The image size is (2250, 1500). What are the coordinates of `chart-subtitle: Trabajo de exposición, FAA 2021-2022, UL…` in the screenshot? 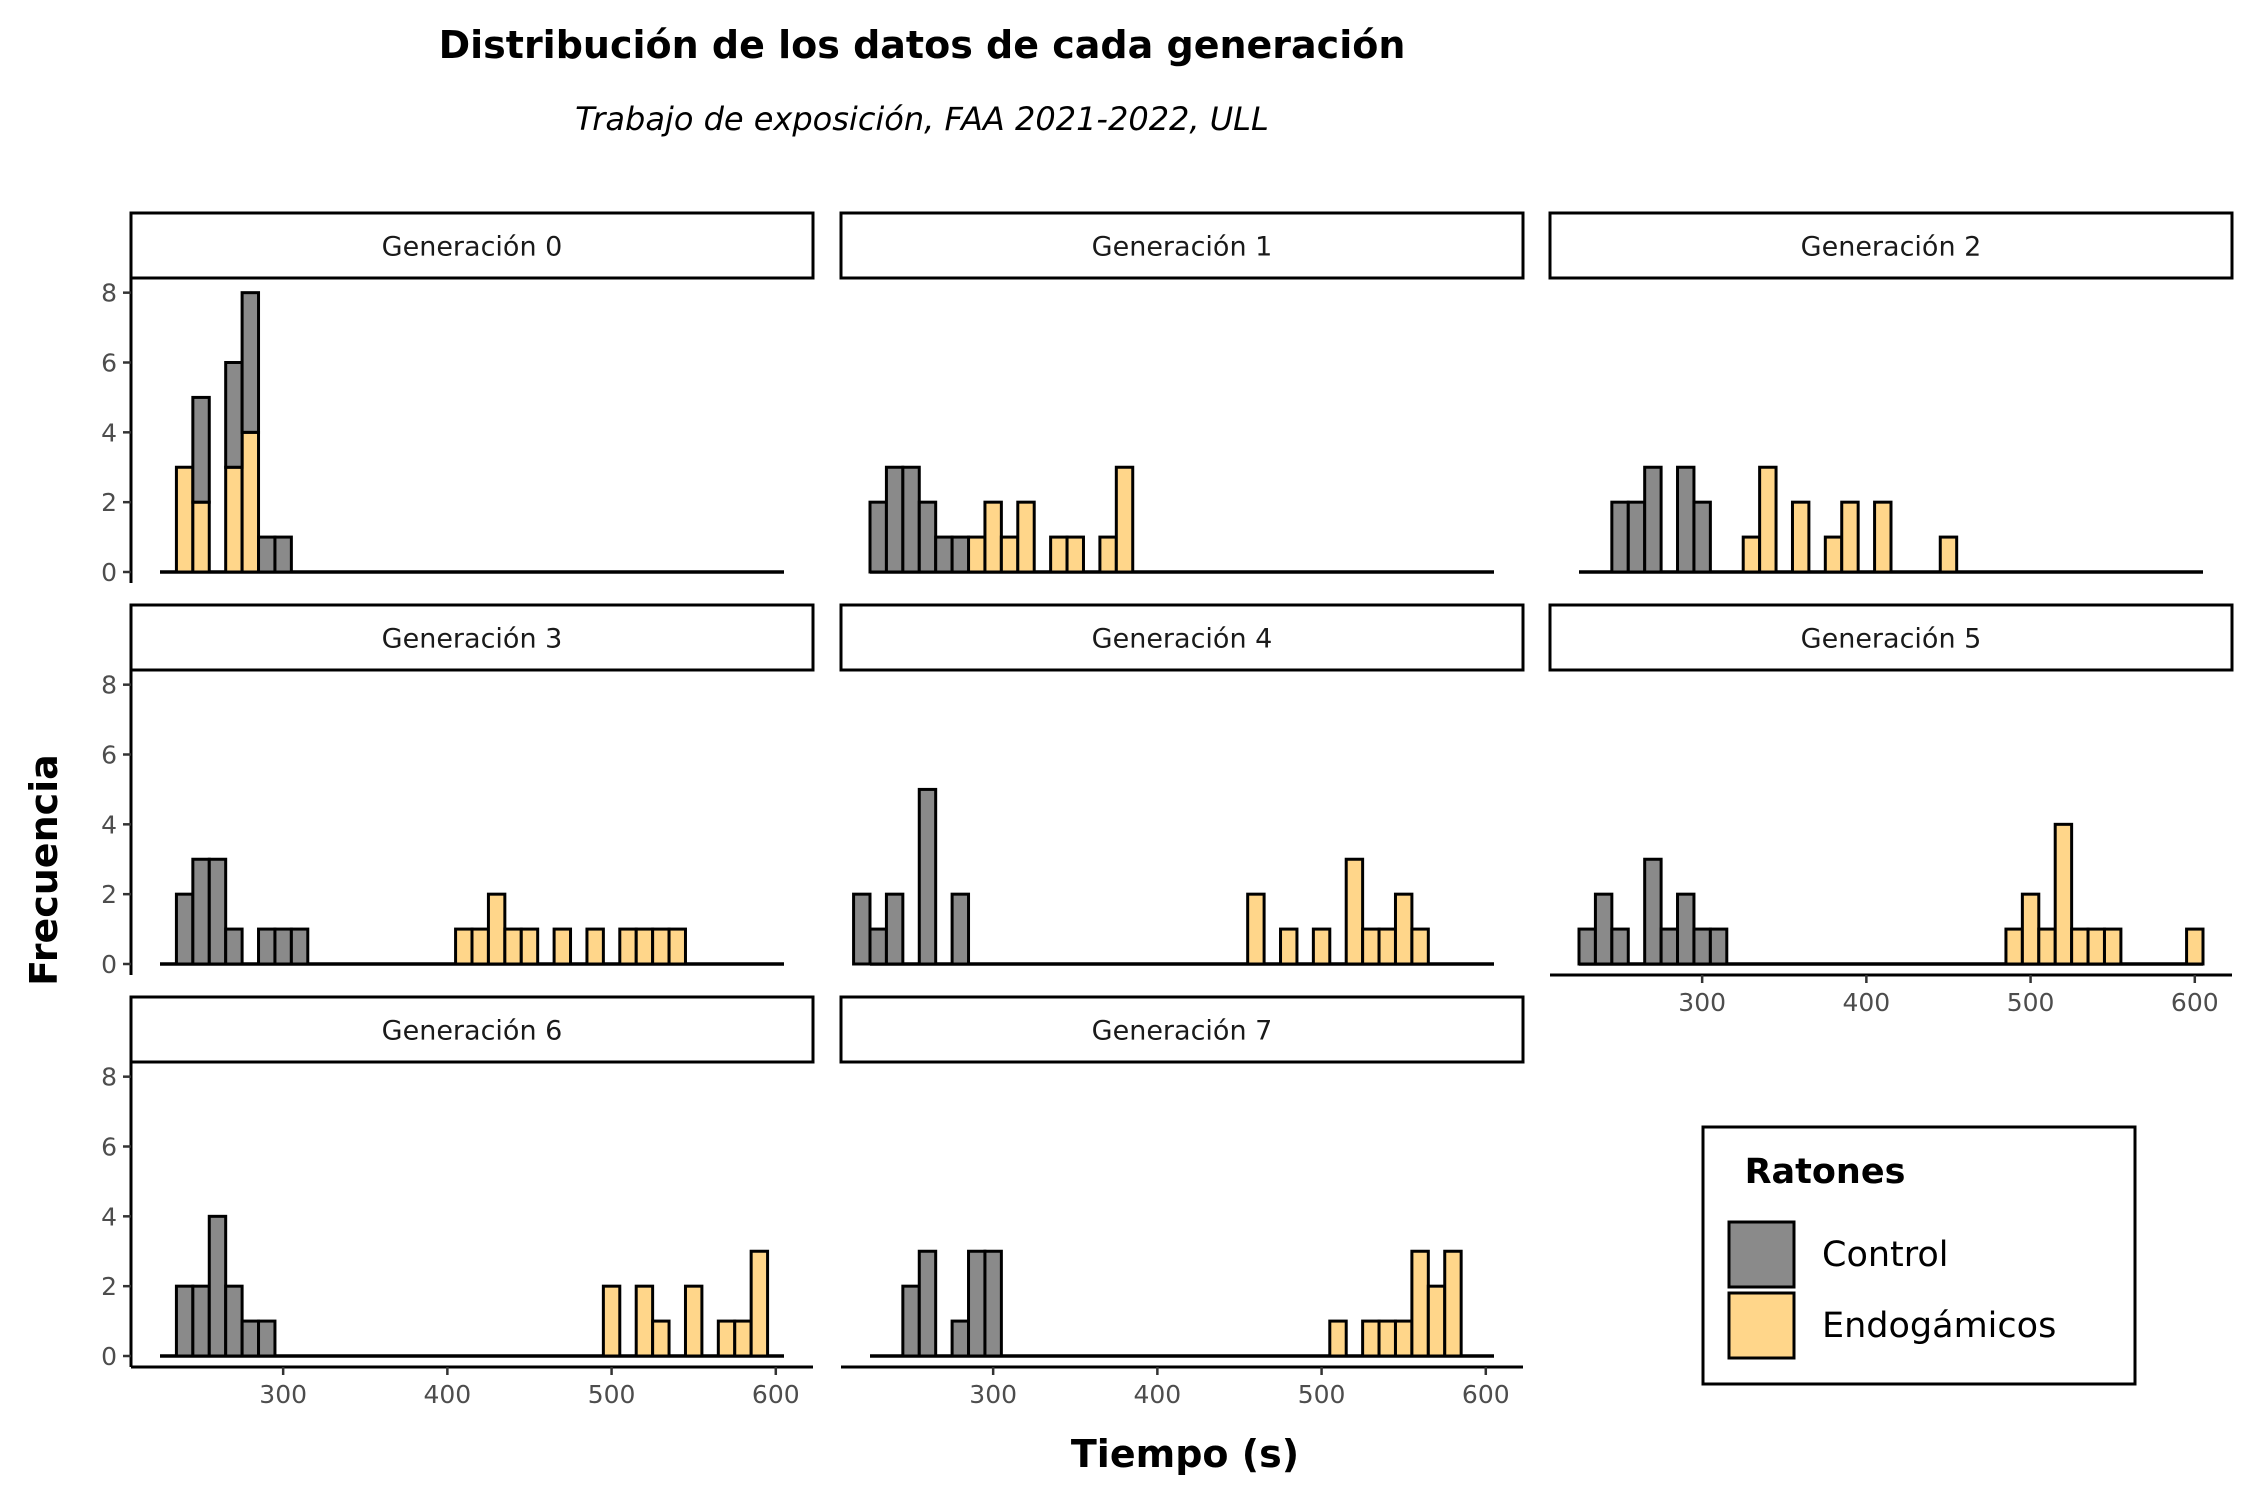 It's located at (922, 119).